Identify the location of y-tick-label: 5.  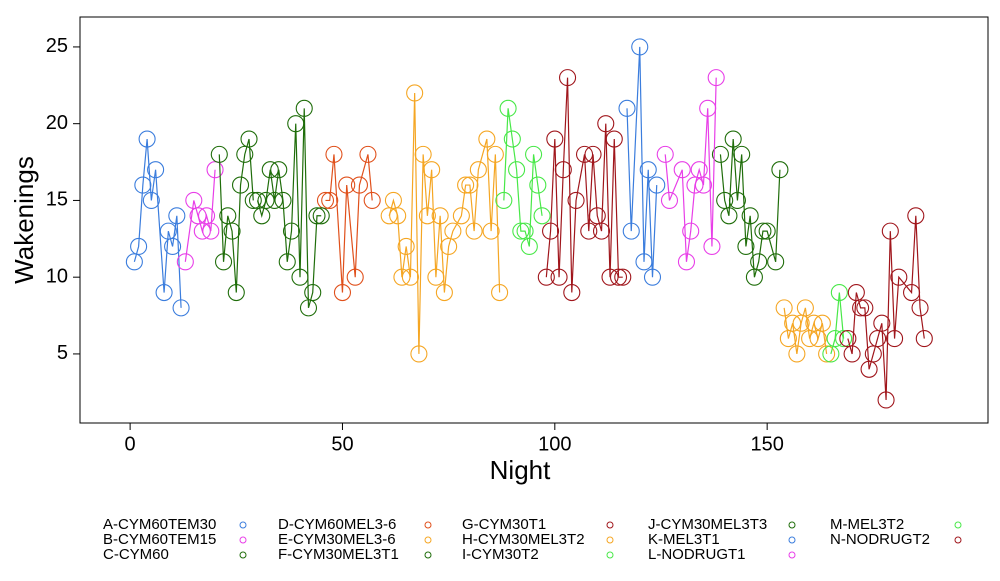
(62, 353).